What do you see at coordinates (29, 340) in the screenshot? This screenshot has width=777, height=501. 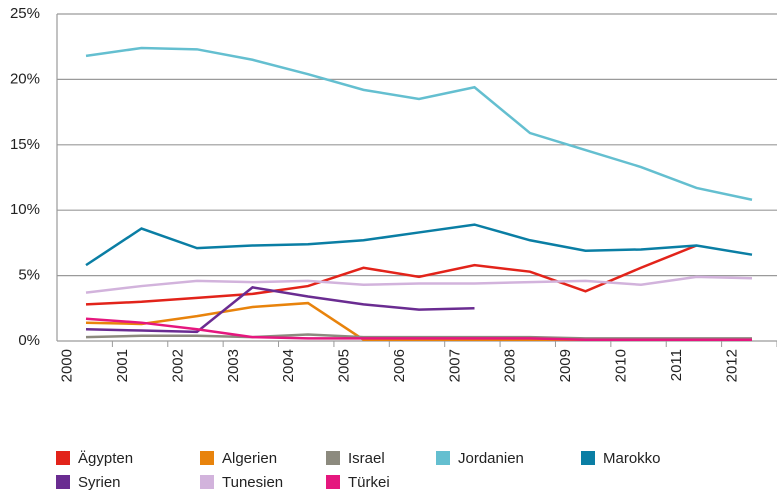 I see `y-tick-label: 0%` at bounding box center [29, 340].